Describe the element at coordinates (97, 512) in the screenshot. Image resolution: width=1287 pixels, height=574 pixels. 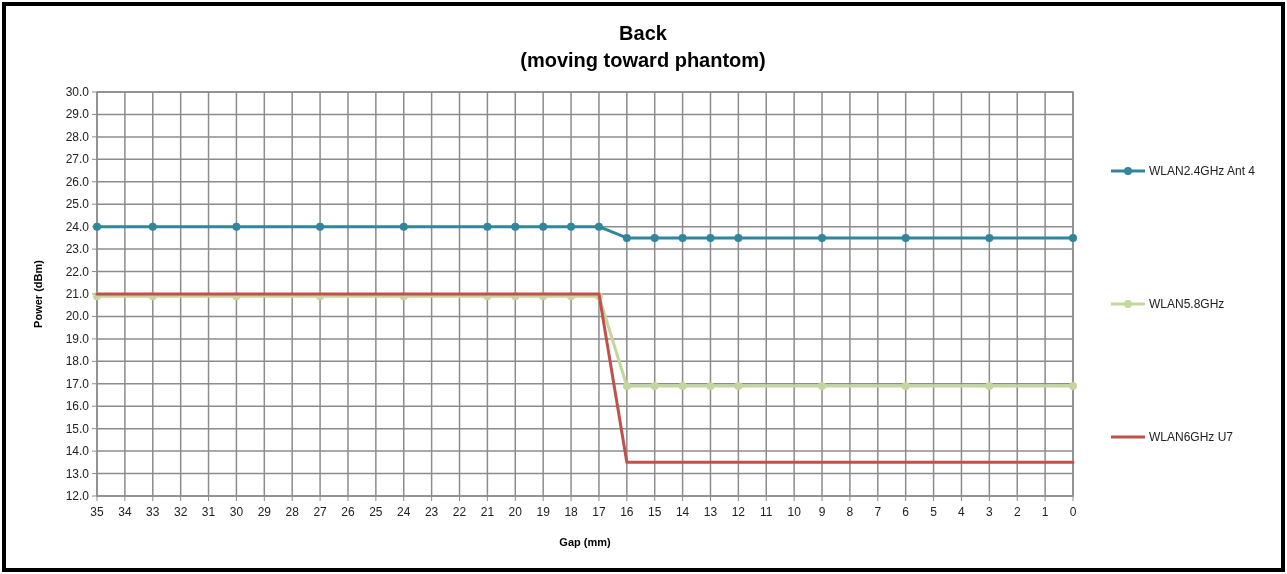
I see `x-tick-label: 35` at that location.